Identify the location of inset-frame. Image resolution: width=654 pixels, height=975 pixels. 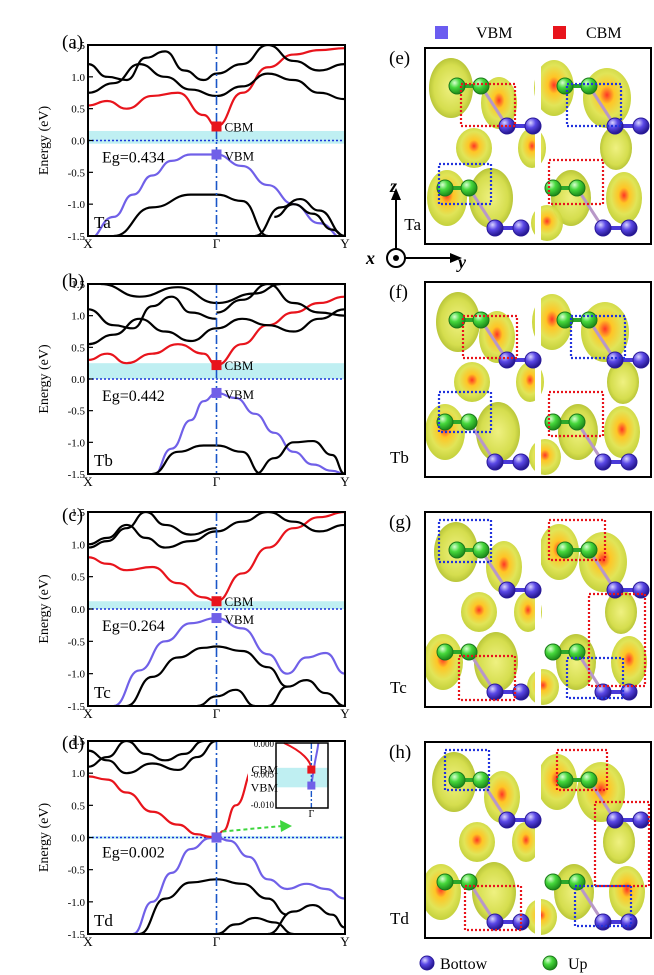
(302, 775).